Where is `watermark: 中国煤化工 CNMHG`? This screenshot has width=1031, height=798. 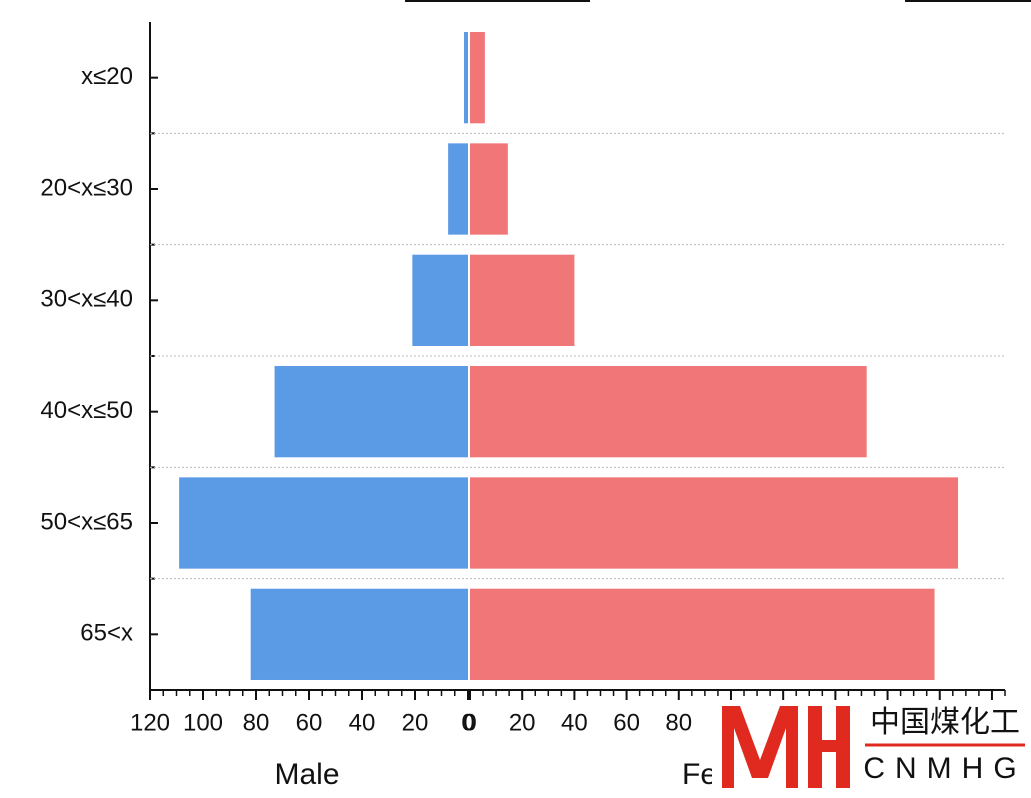 watermark: 中国煤化工 CNMHG is located at coordinates (871, 749).